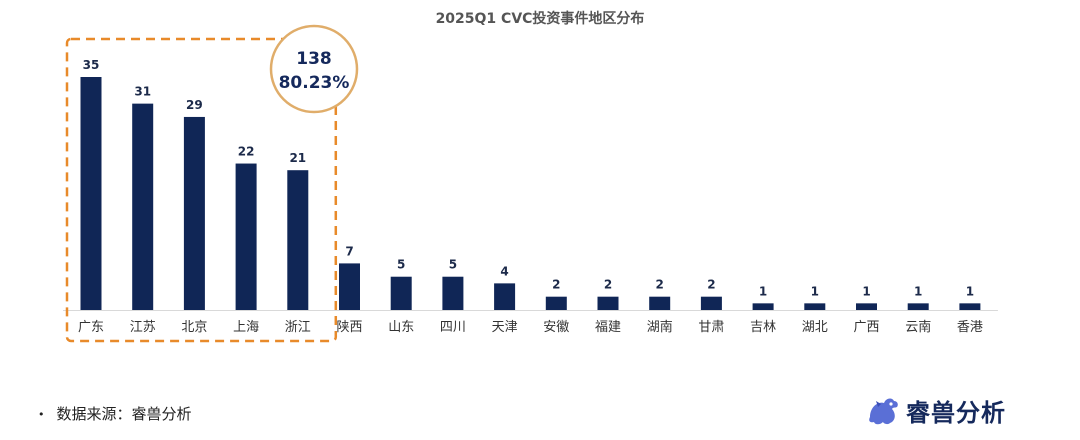  What do you see at coordinates (956, 413) in the screenshot?
I see `brand-logo-text: 睿兽分析` at bounding box center [956, 413].